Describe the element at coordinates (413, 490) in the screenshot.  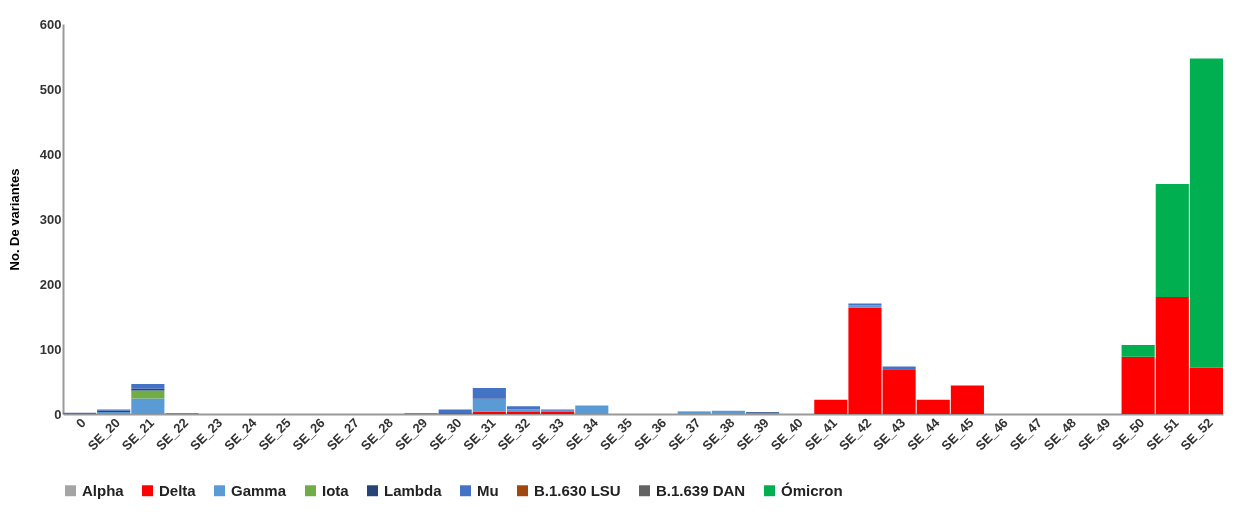
I see `legend-label: Lambda` at that location.